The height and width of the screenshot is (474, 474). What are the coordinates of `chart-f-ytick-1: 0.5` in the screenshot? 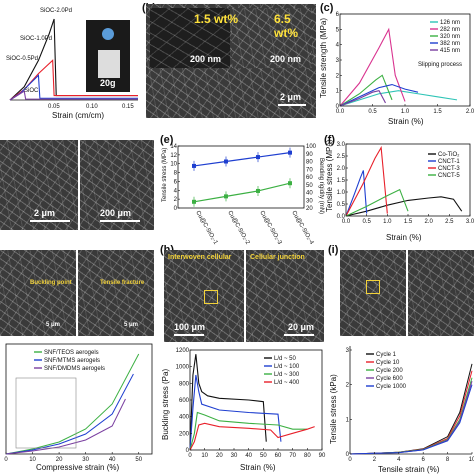 It's located at (341, 205).